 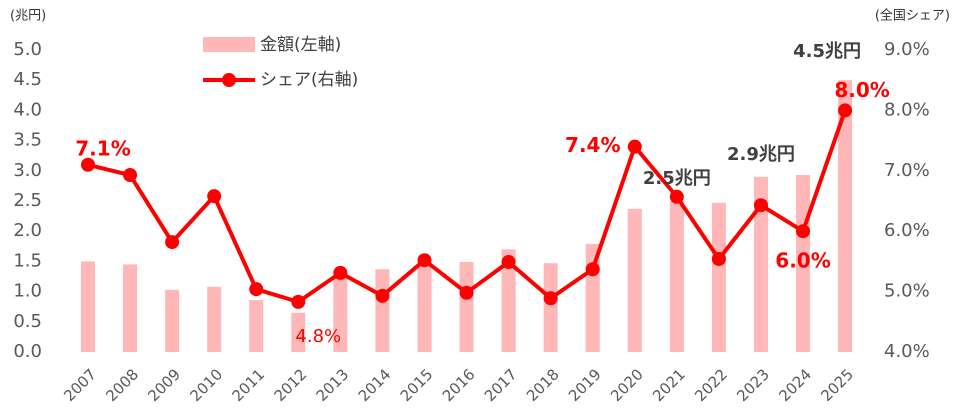 I want to click on legend-label: シェア(右軸), so click(x=309, y=80).